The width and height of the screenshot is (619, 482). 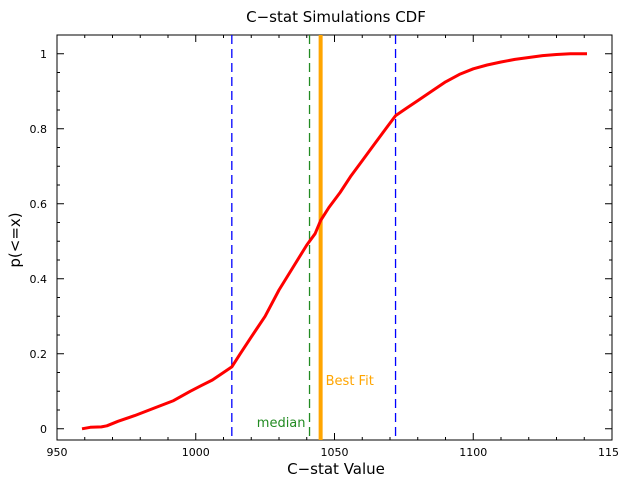 I want to click on y-tick-label: 0.4, so click(x=39, y=279).